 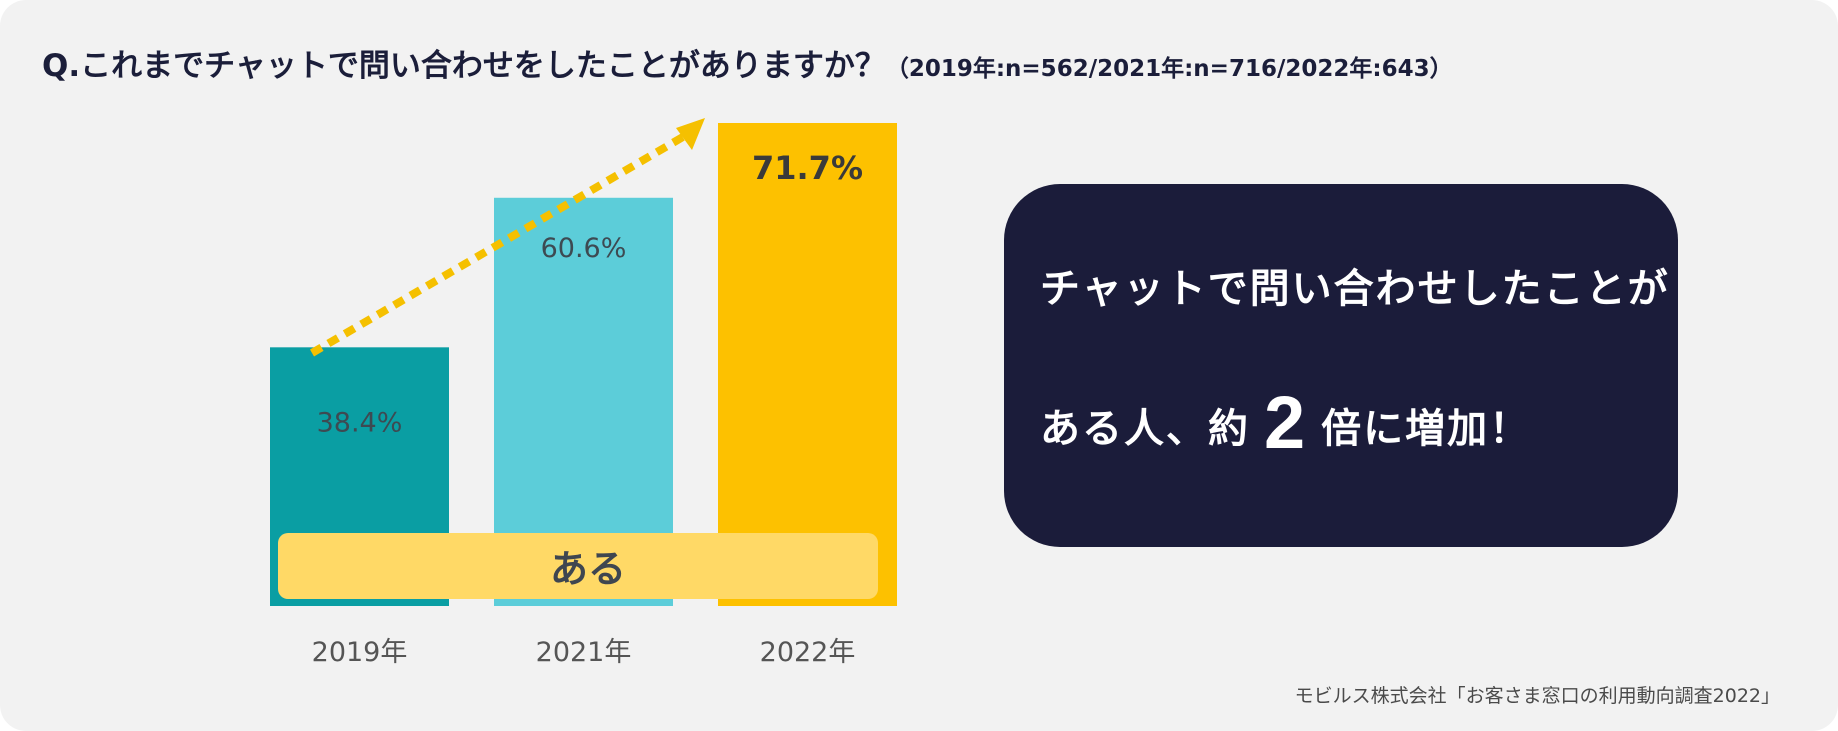 I want to click on callout-number: 2, so click(x=1286, y=422).